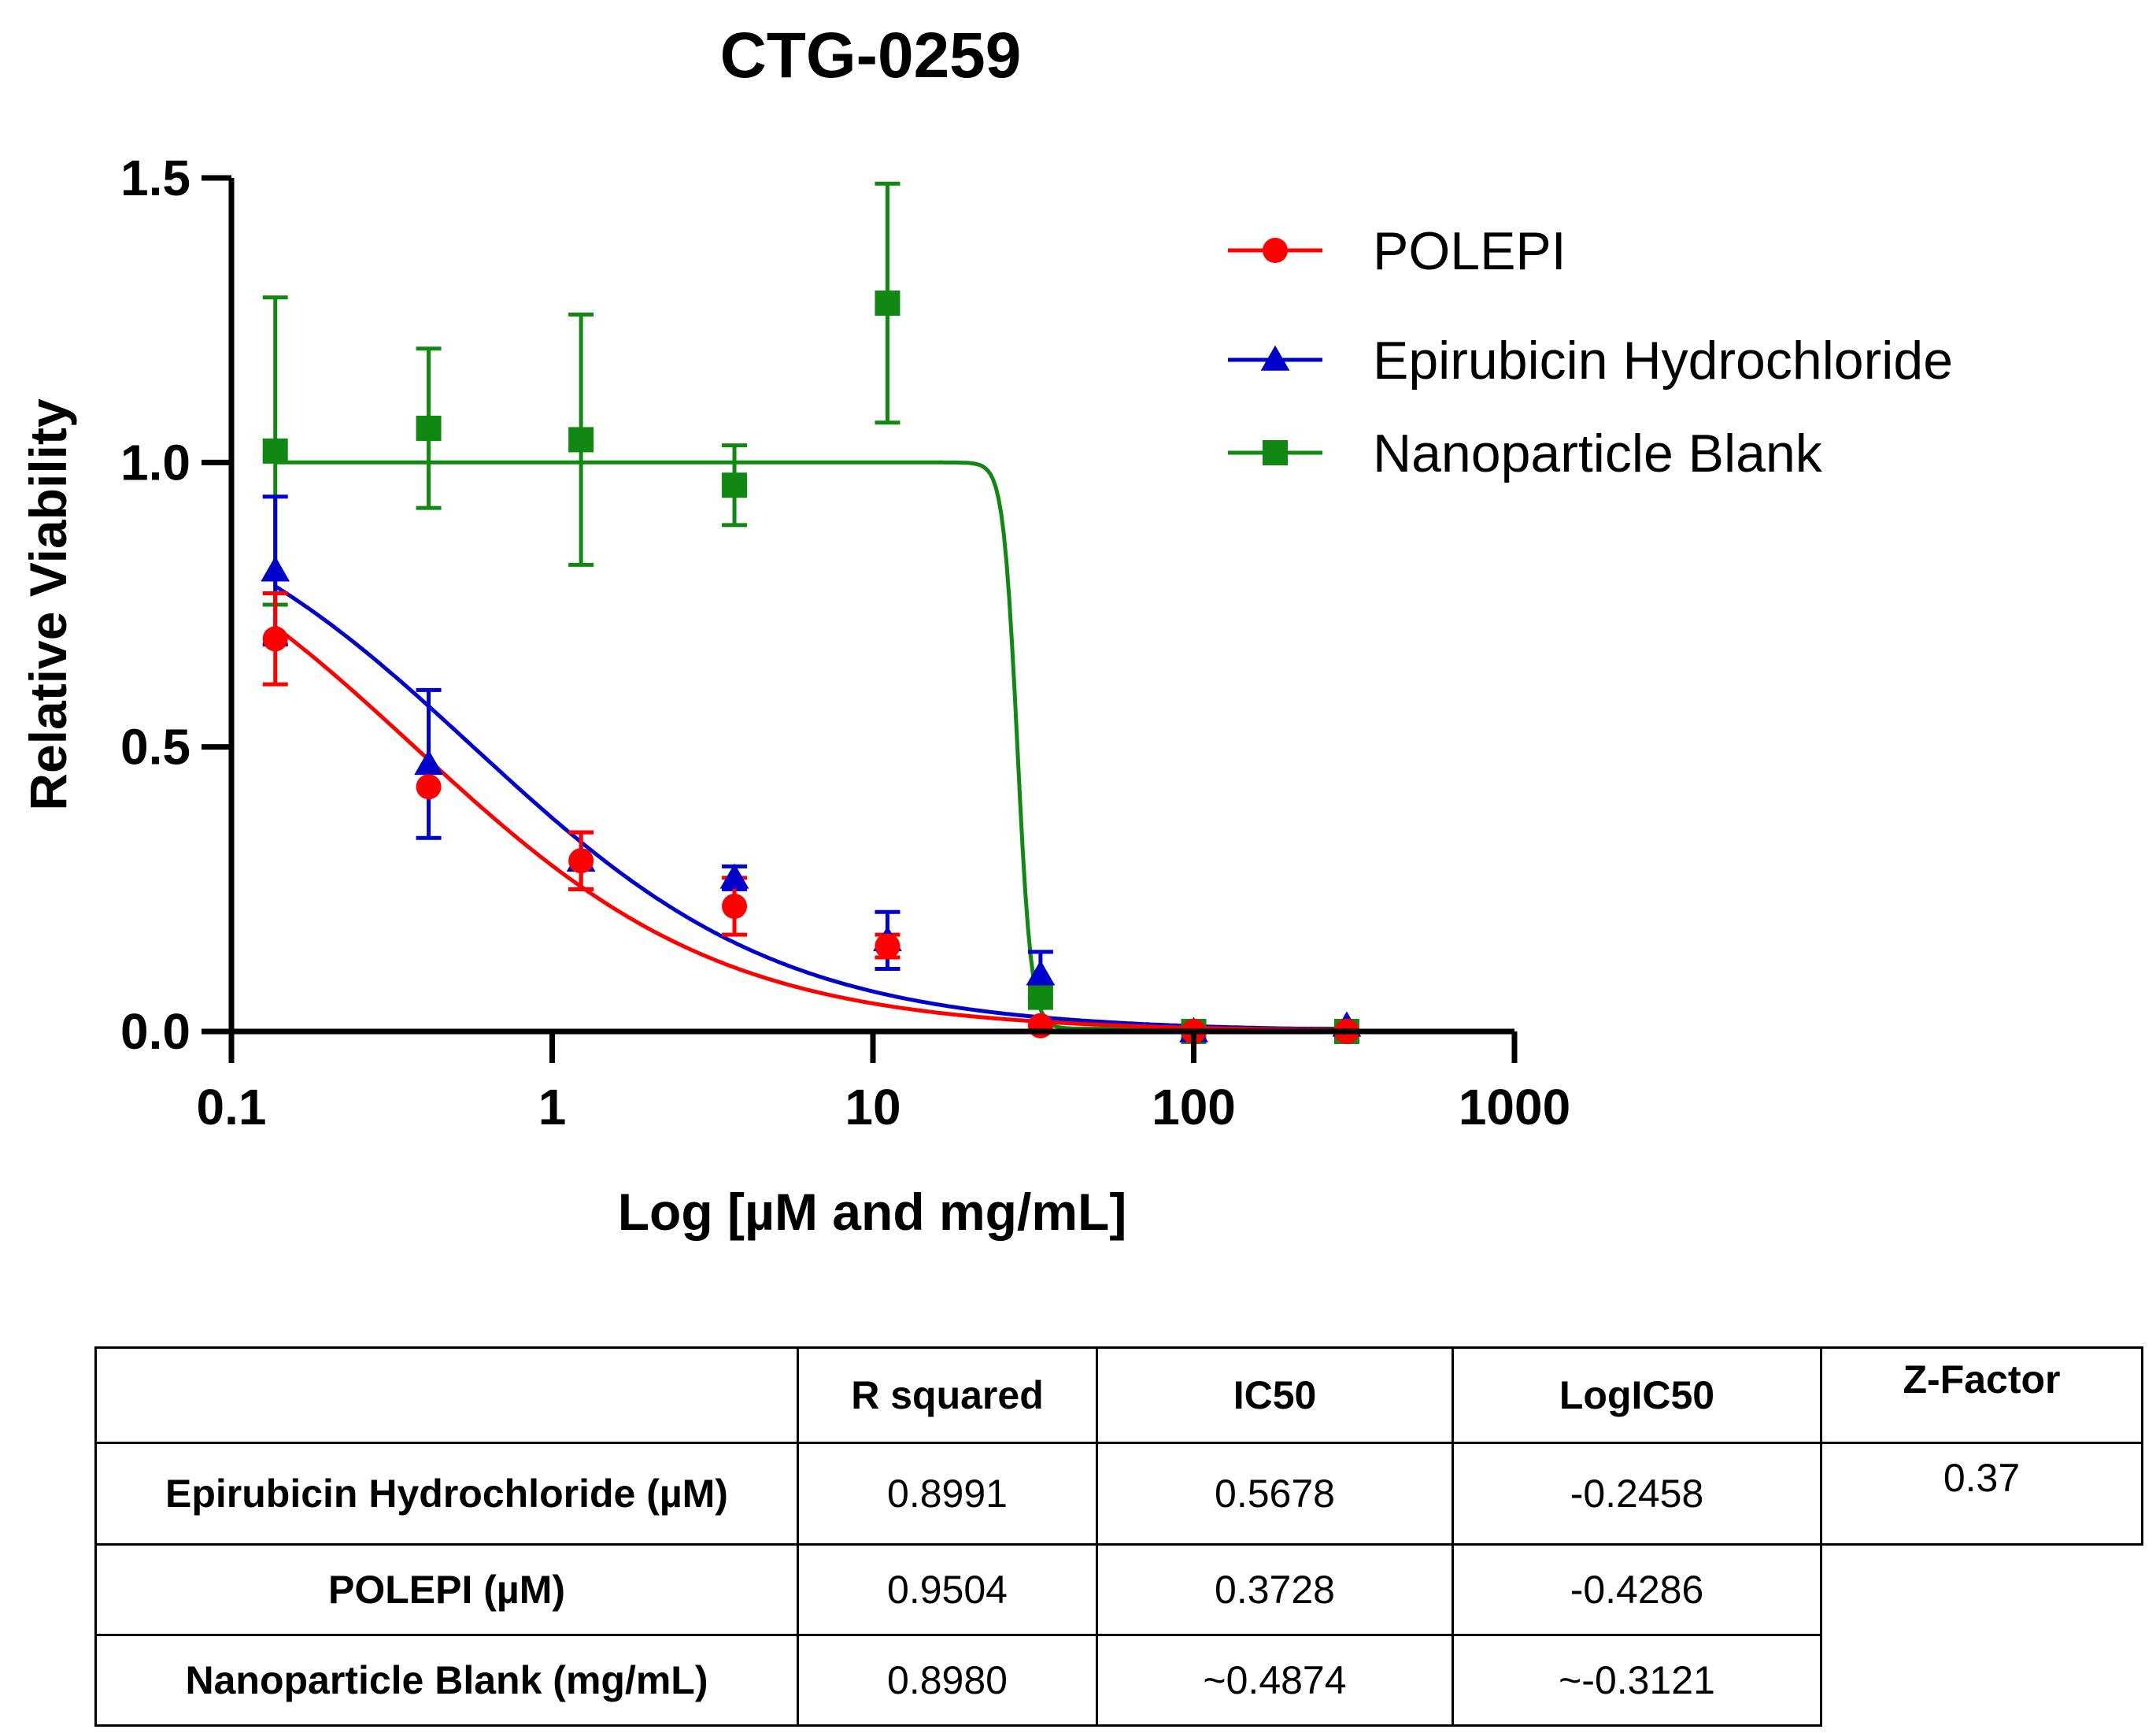 The image size is (2156, 1733). I want to click on r-squared-cell: 0.8980, so click(947, 1680).